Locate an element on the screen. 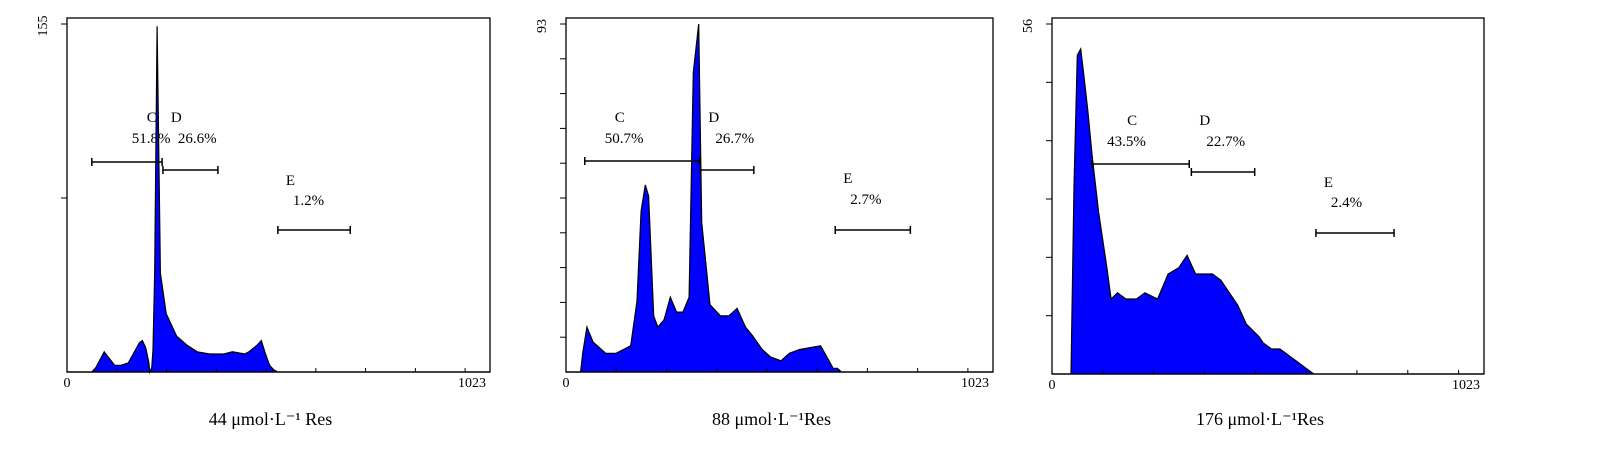  x-axis-title: 88 μmol·L⁻¹Res is located at coordinates (771, 419).